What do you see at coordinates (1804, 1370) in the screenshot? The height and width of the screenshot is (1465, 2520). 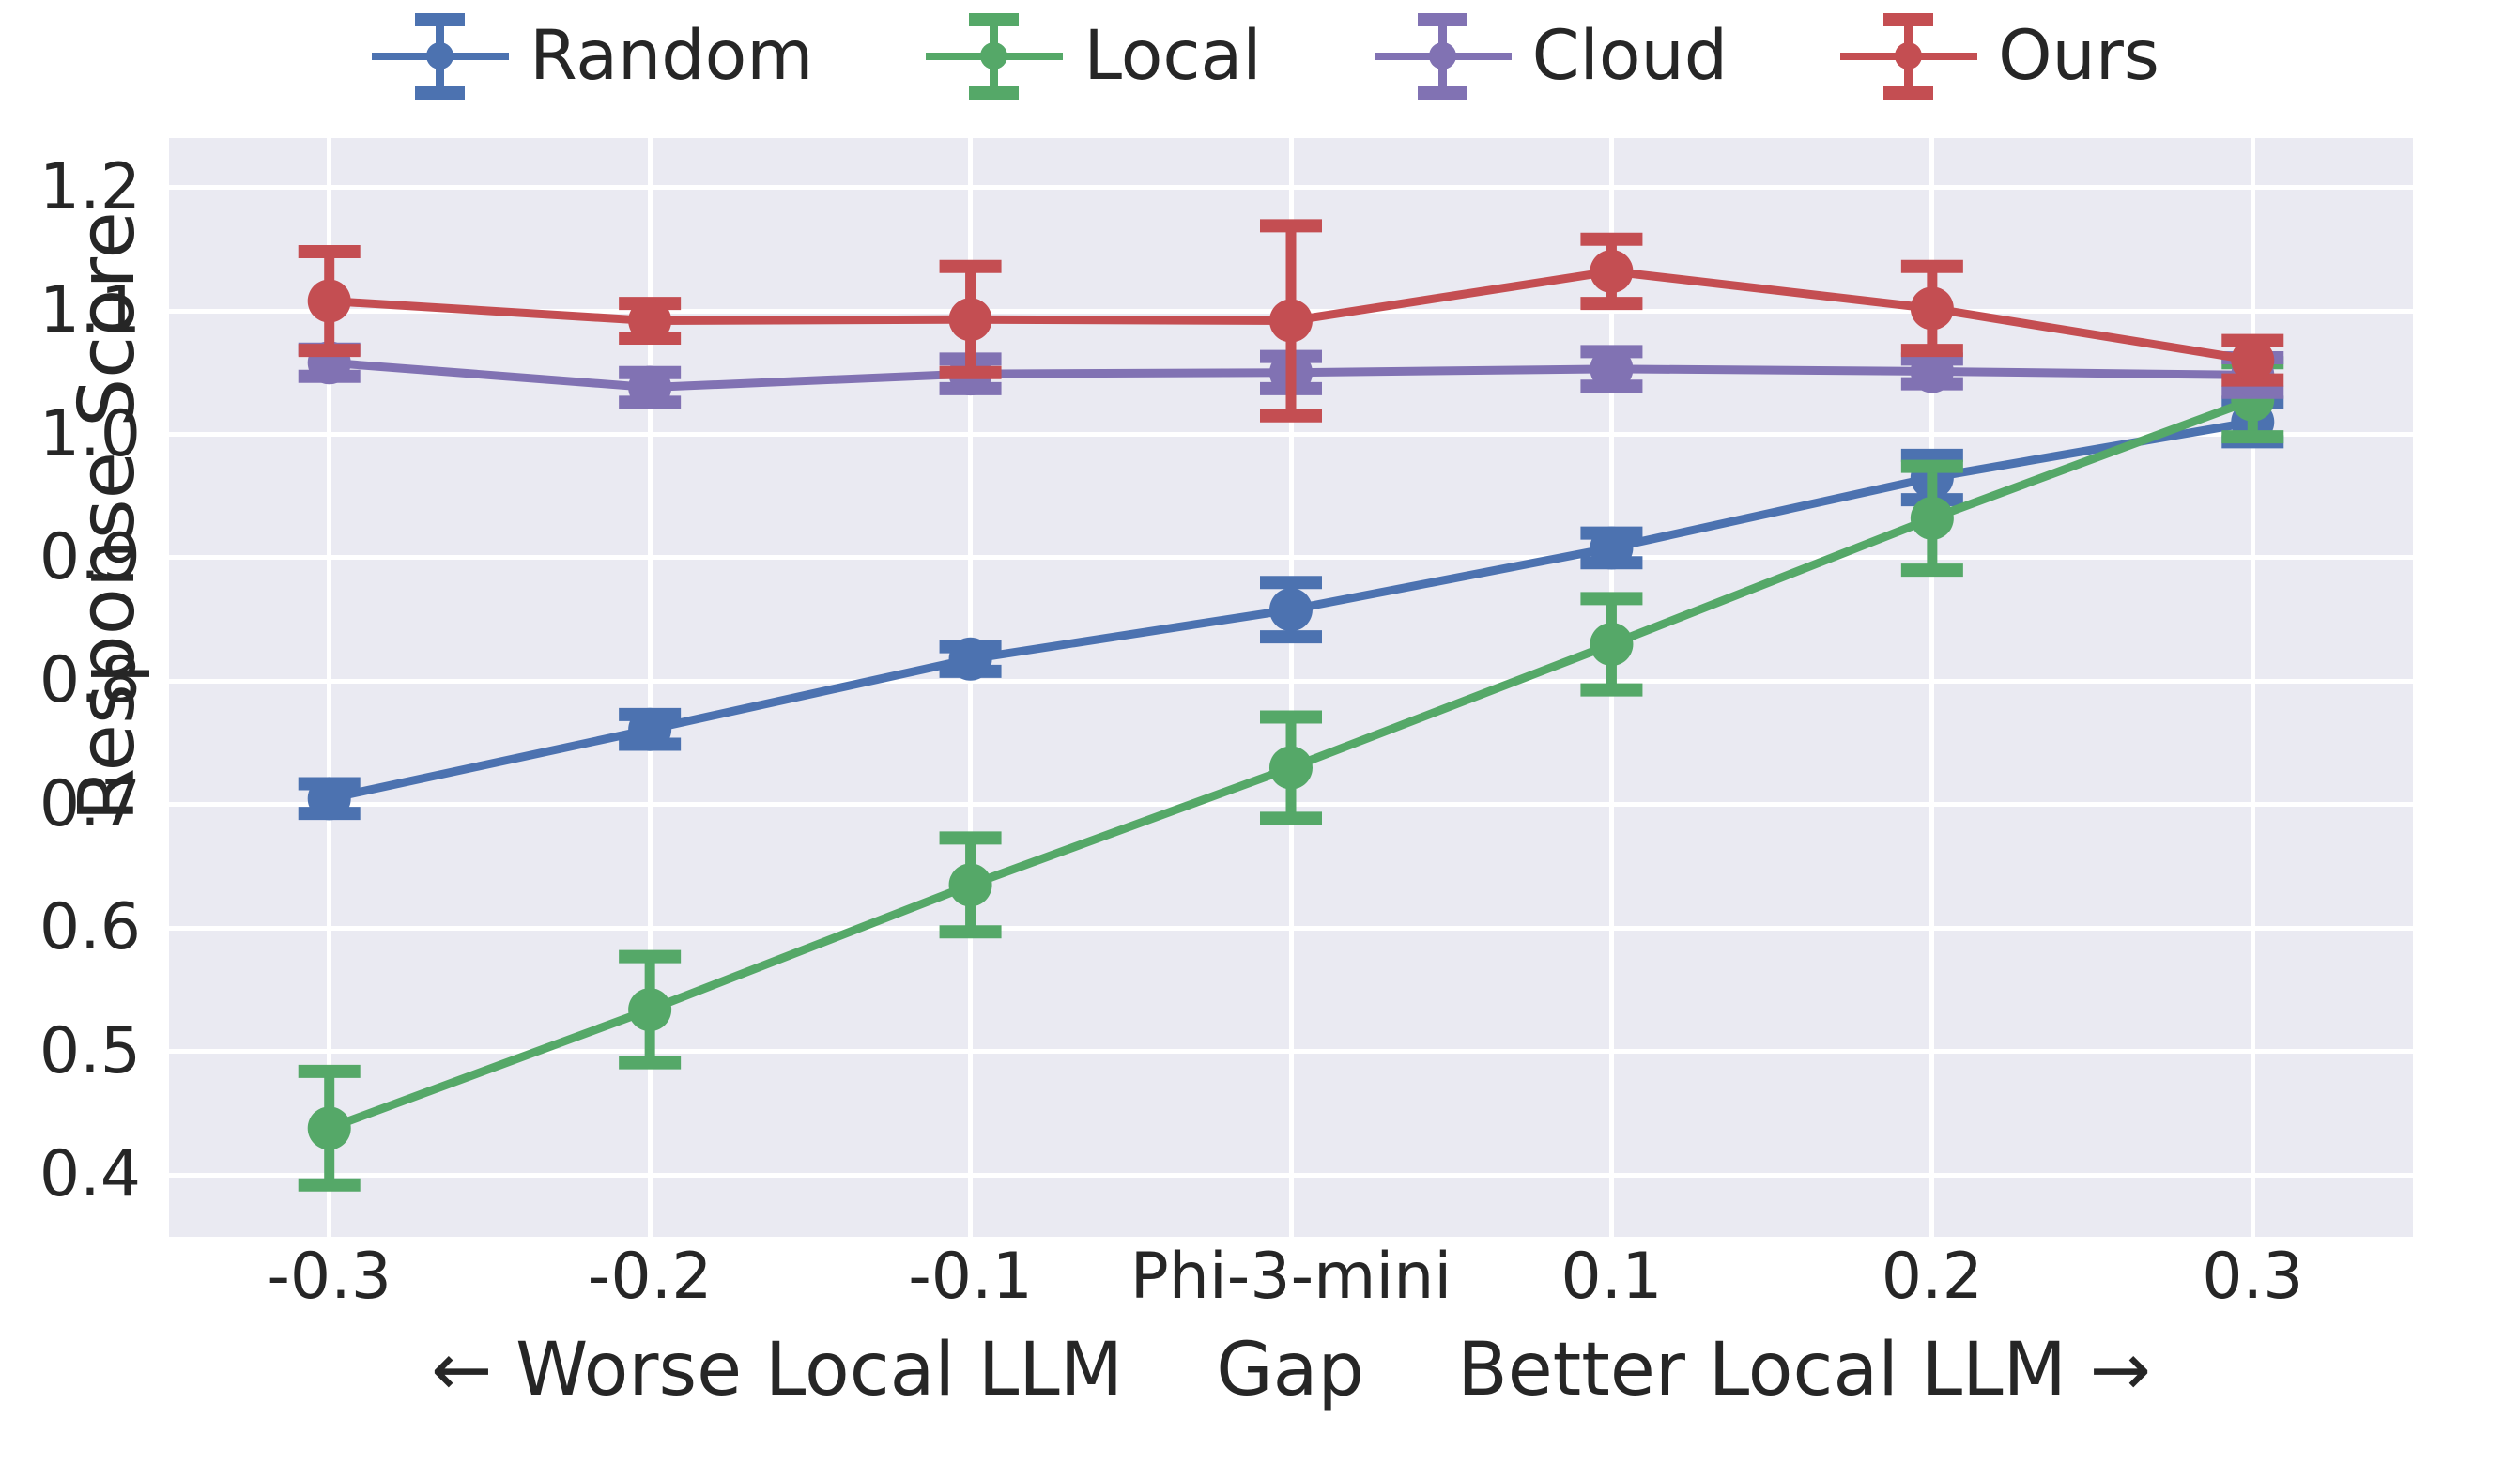 I see `xlabel-segment-better: Better Local LLM →` at bounding box center [1804, 1370].